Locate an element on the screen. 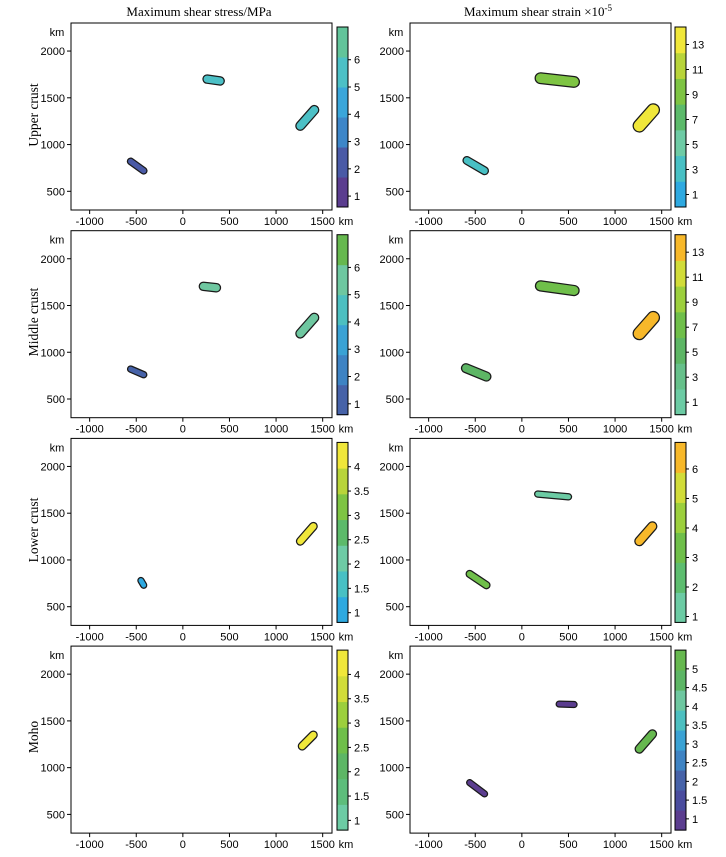 The height and width of the screenshot is (857, 726). colorbar-tick-label: 6 is located at coordinates (357, 61).